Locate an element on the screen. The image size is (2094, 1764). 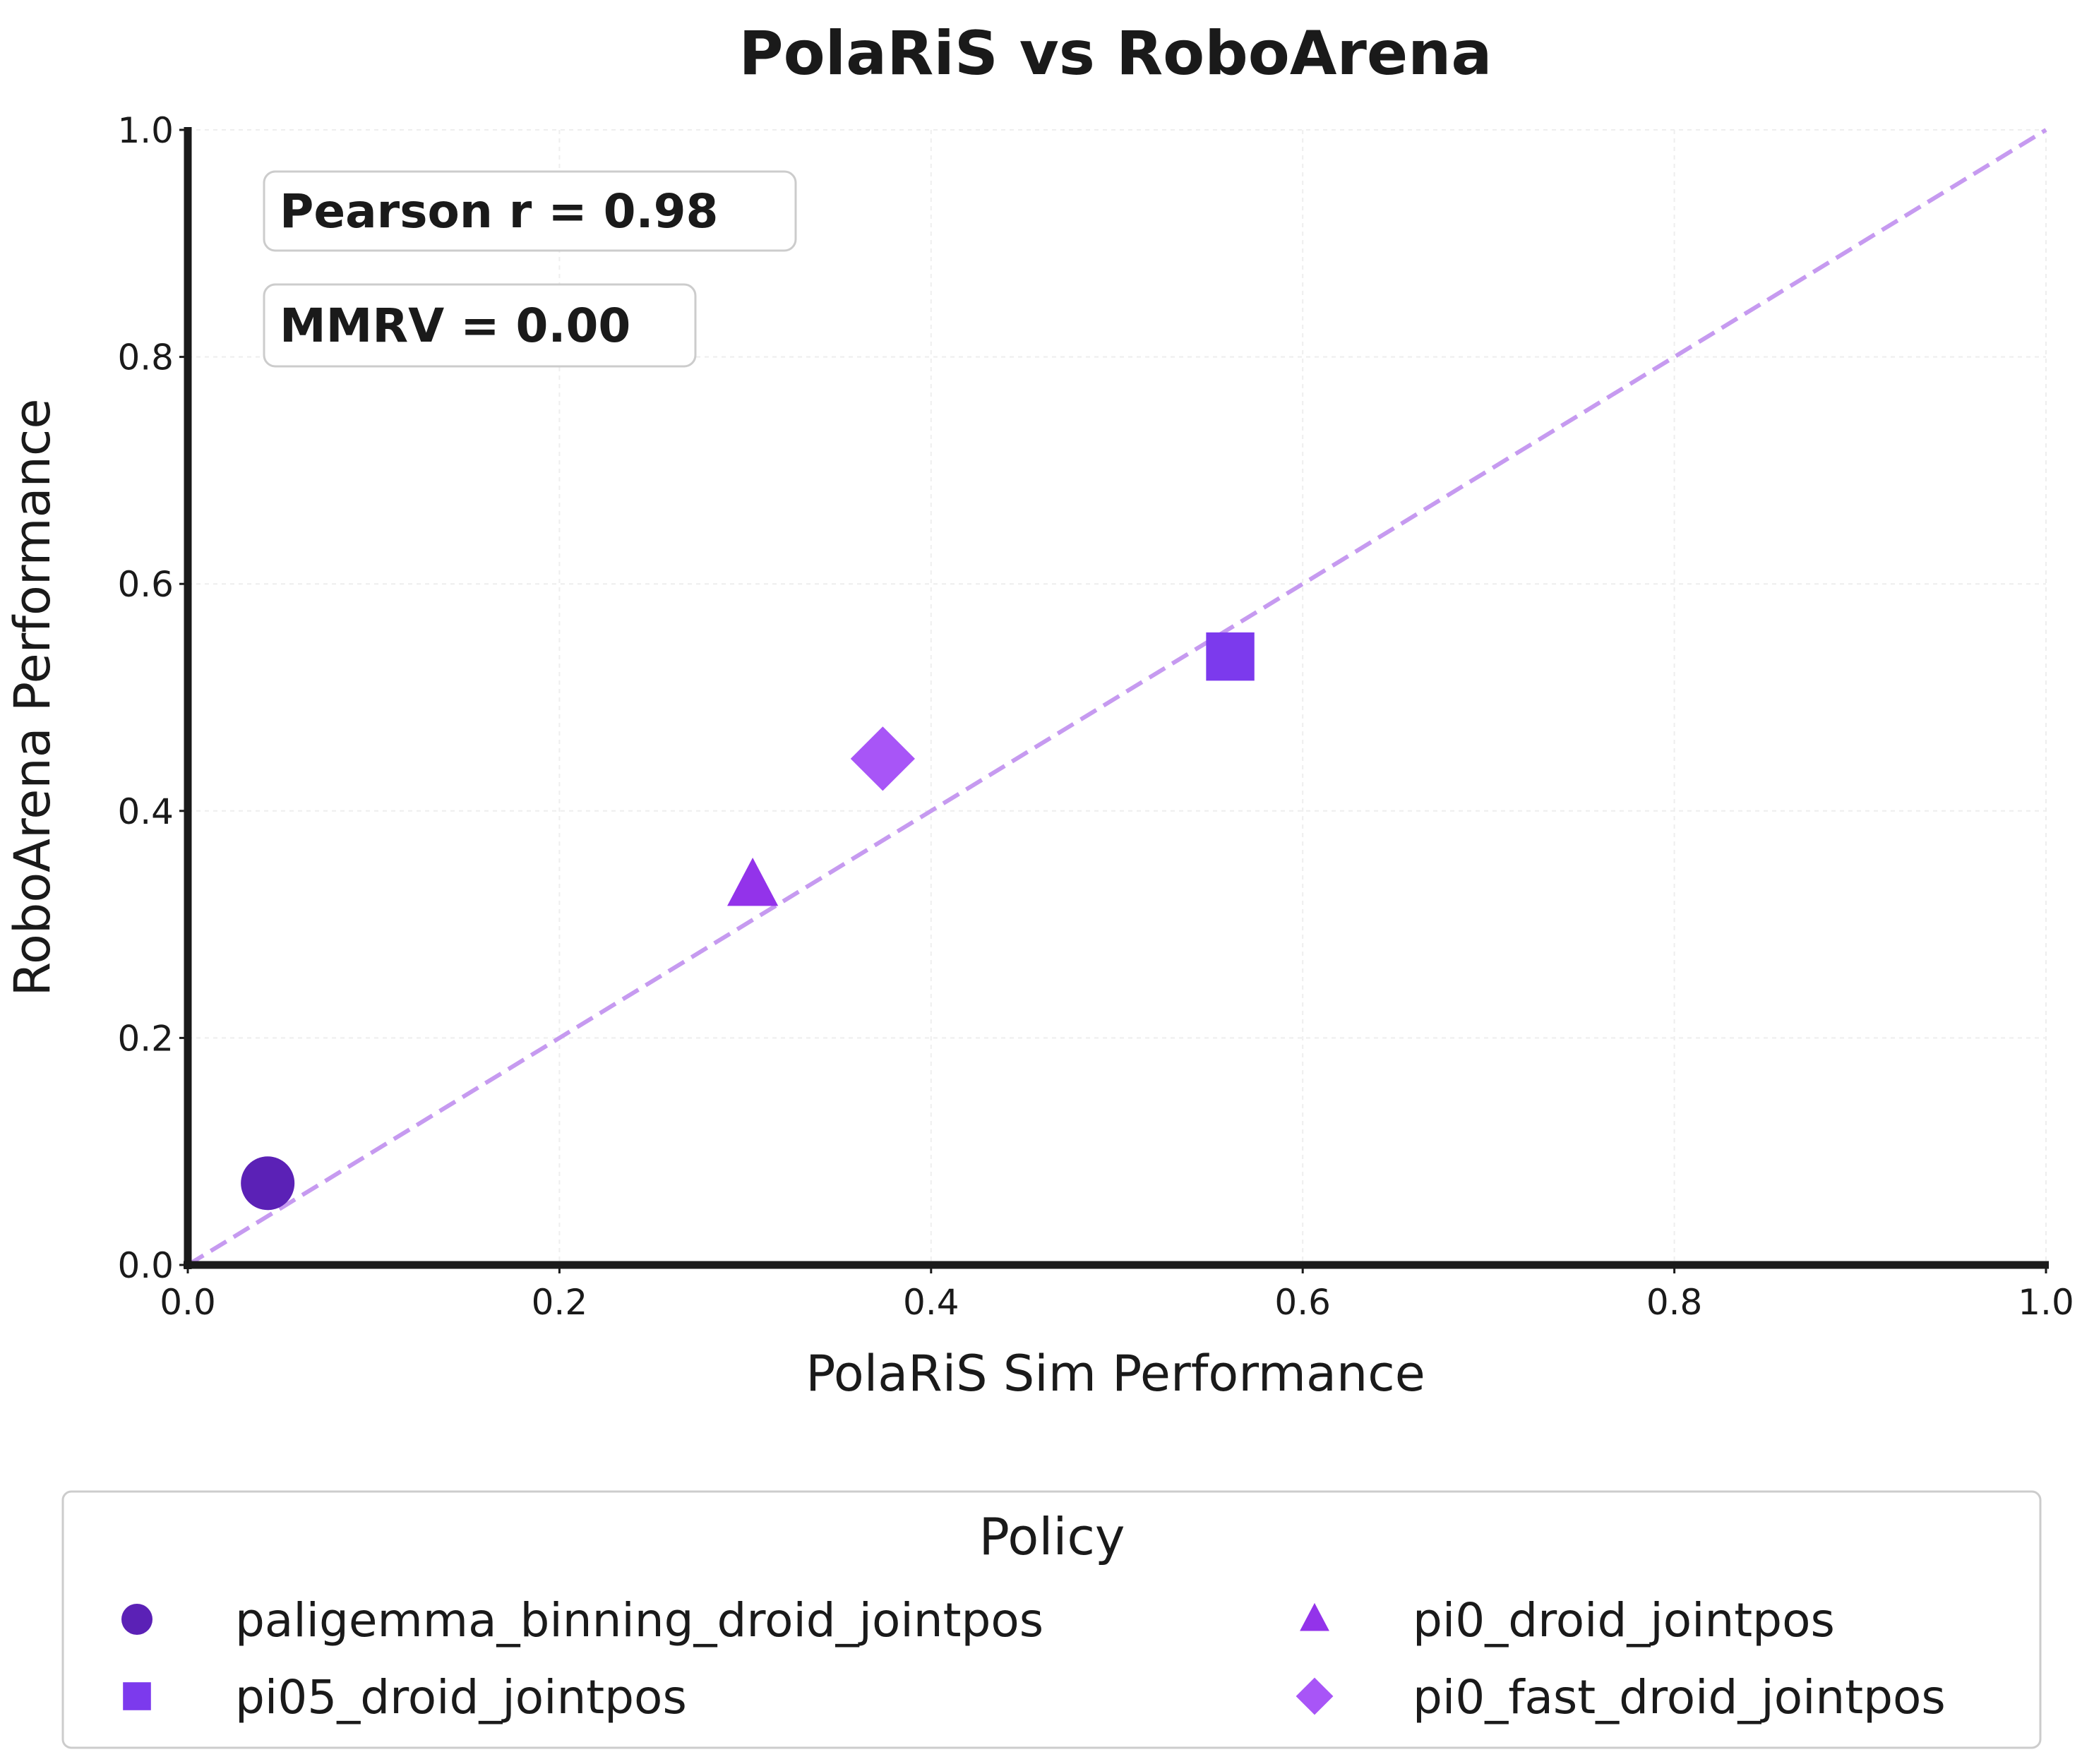
data-point-diamond is located at coordinates (882, 759).